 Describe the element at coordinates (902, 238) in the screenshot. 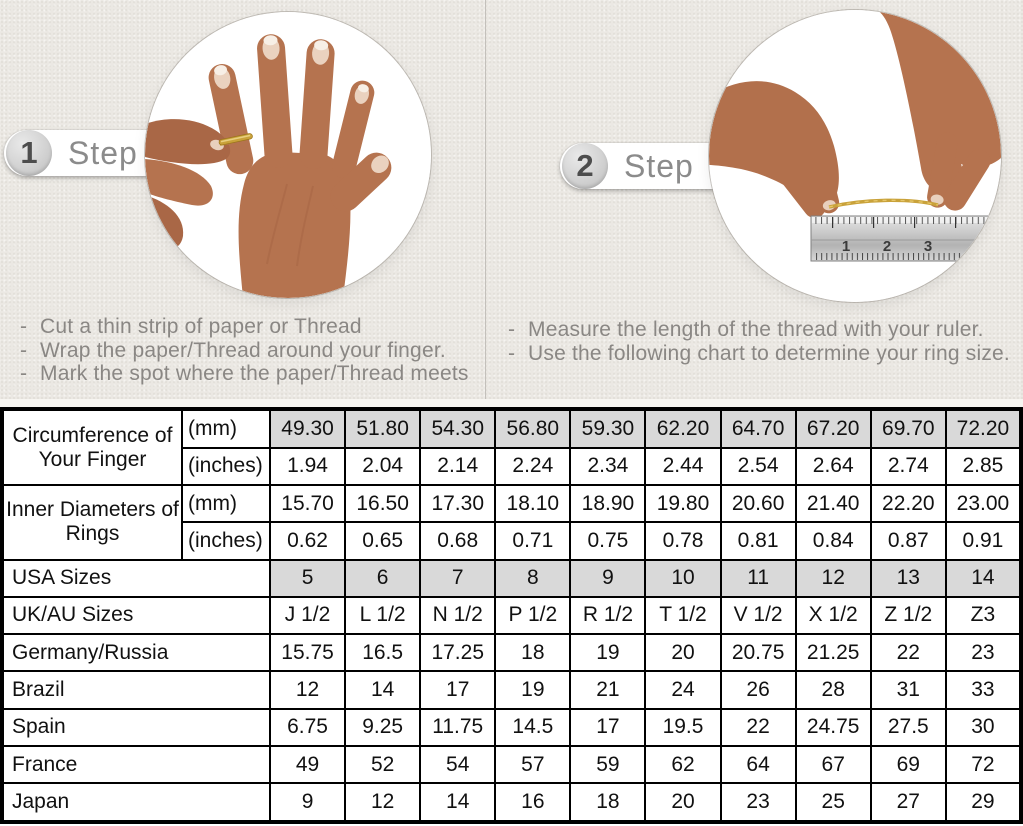

I see `ruler-icon: 1 2 3` at that location.